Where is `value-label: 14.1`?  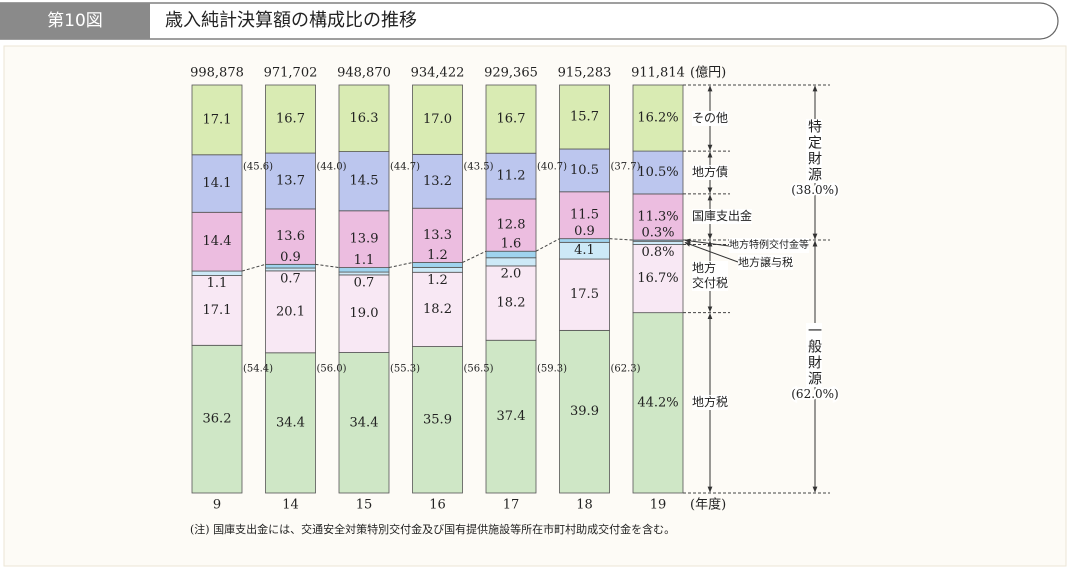 value-label: 14.1 is located at coordinates (217, 183).